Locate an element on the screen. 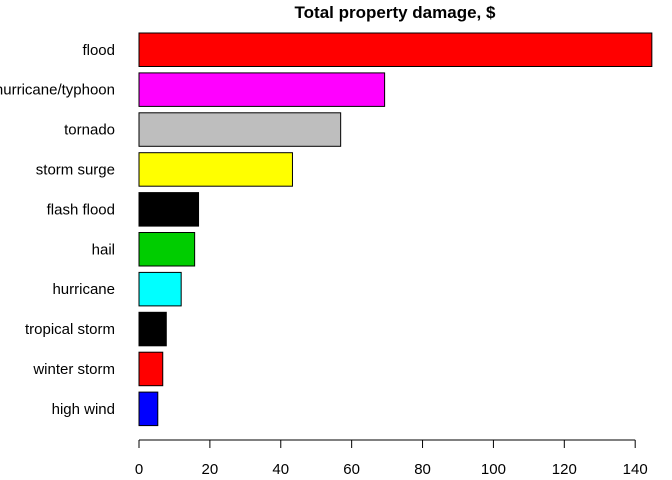 This screenshot has height=480, width=672. category-label-hurricane-typhoon: hurricane/typhoon is located at coordinates (57, 90).